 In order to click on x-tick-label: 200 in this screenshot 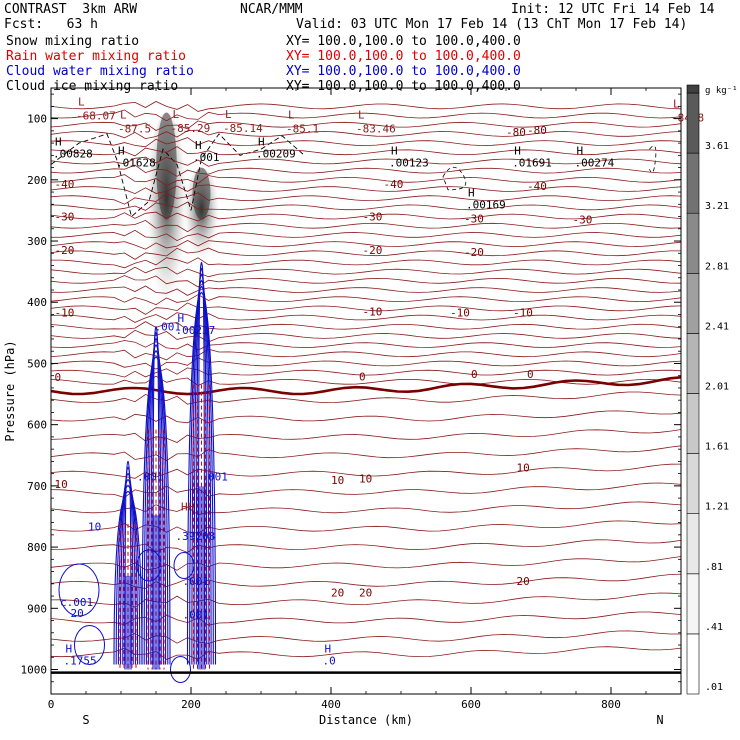, I will do `click(191, 704)`.